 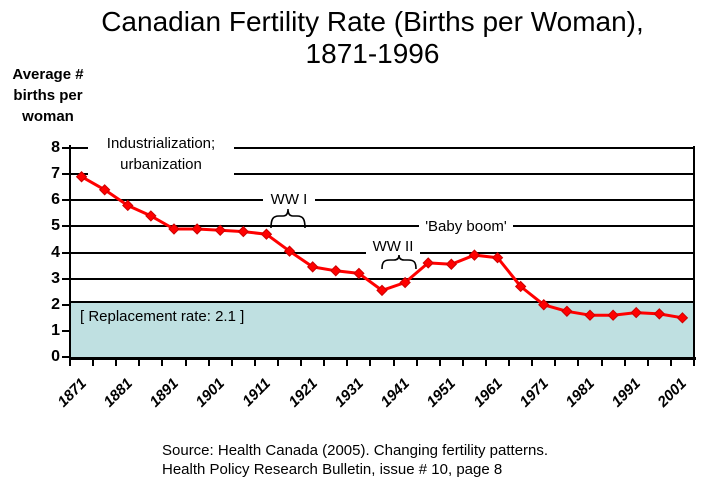 I want to click on y-tick-label-7: 7, so click(x=55, y=174).